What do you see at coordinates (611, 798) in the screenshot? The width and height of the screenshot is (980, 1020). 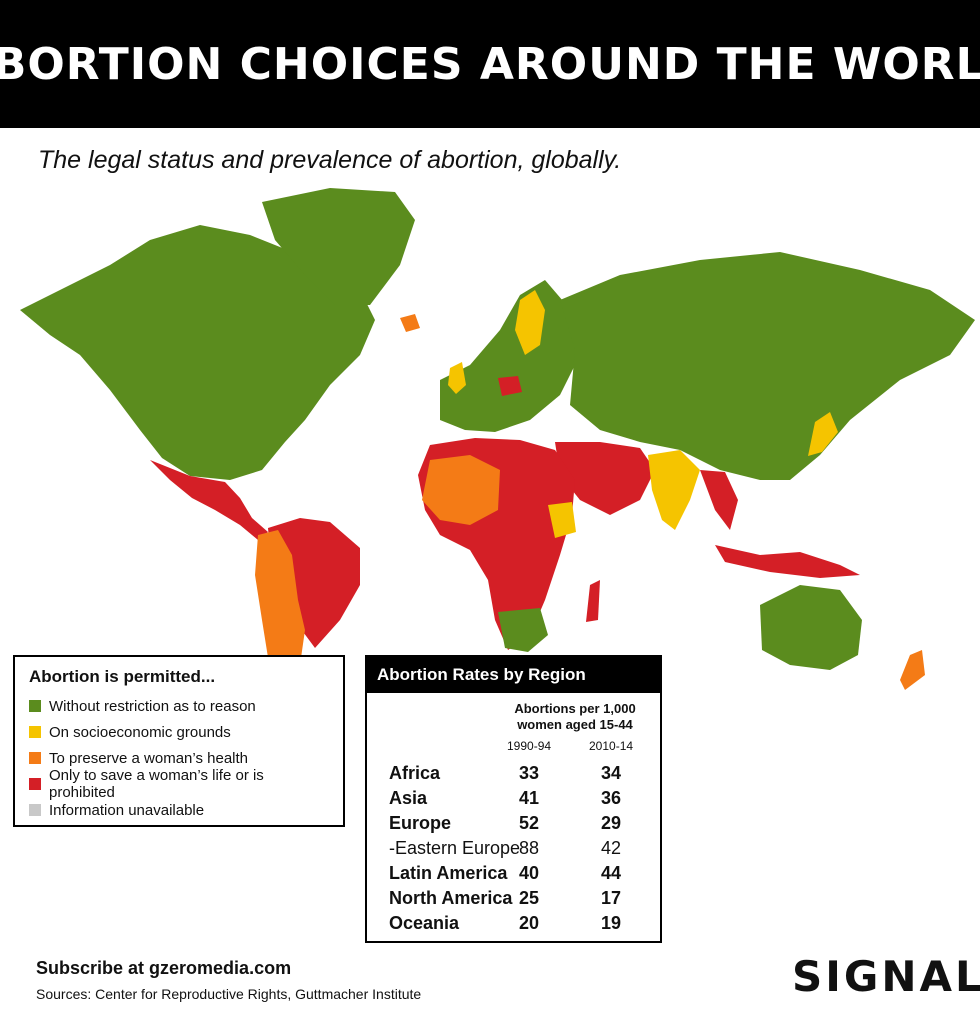 I see `rate-2010: 36` at bounding box center [611, 798].